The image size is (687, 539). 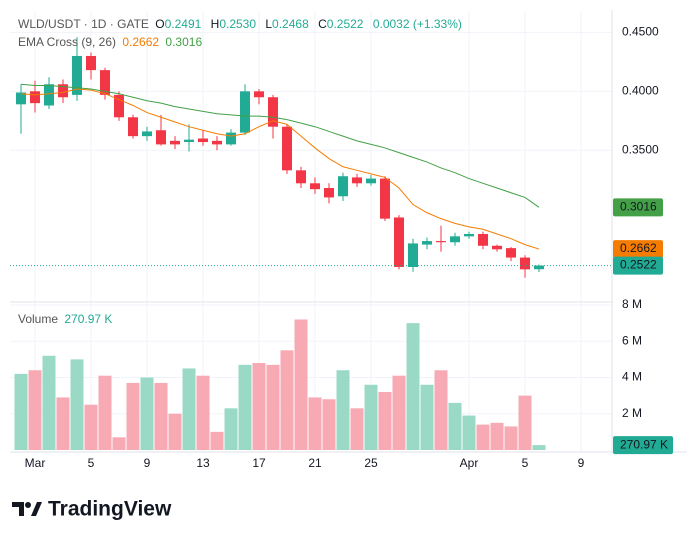 What do you see at coordinates (632, 413) in the screenshot?
I see `volume-tick-label: 2 M` at bounding box center [632, 413].